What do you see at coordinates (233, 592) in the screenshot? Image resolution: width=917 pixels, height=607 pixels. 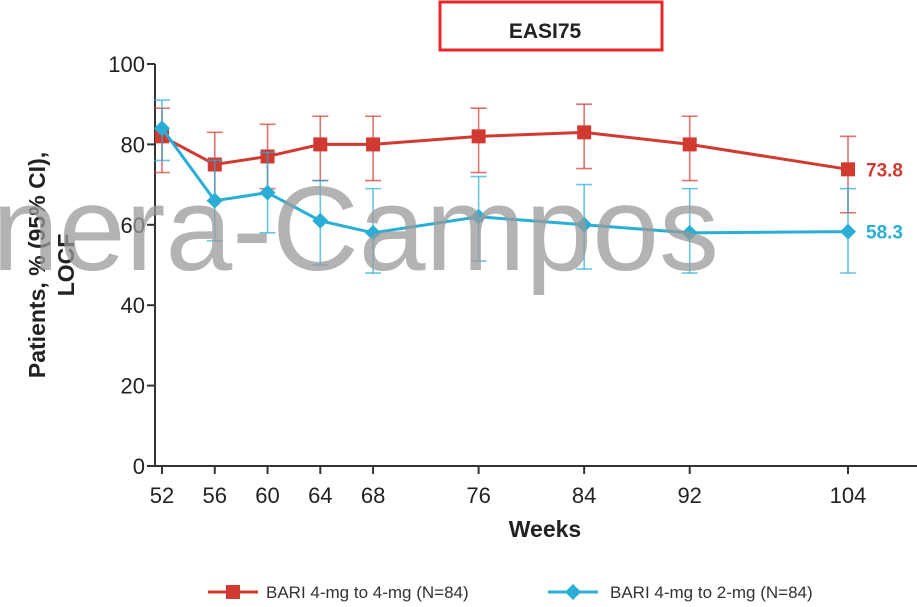 I see `legend-marker-4mg` at bounding box center [233, 592].